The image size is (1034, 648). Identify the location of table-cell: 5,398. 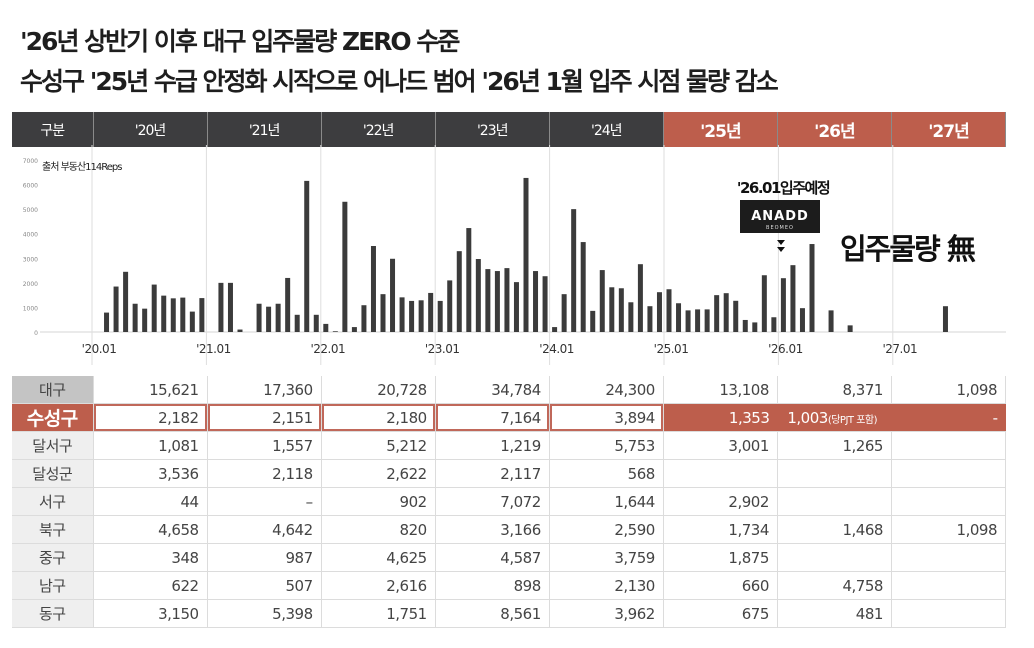
(264, 613).